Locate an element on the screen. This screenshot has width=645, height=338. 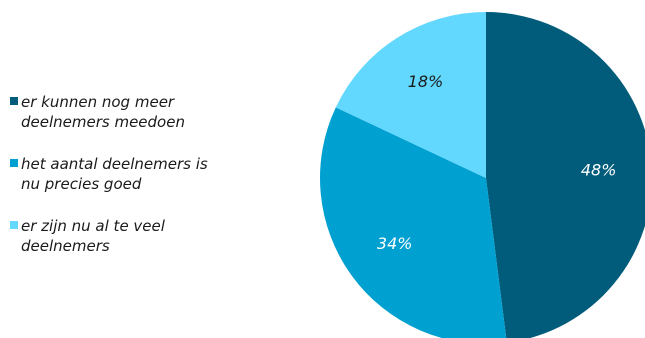
legend-item: er zijn nu al te veel deelnemers is located at coordinates (145, 236).